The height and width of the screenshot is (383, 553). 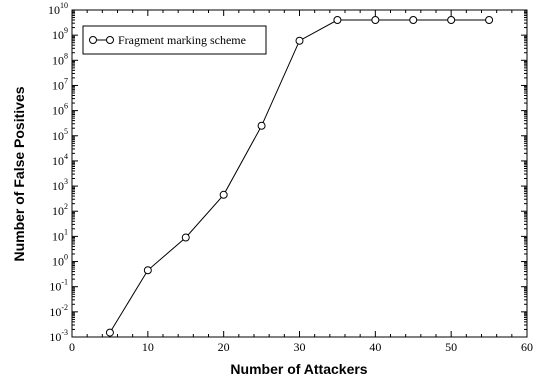 I want to click on y-tick-label: 10⁸, so click(x=60, y=59).